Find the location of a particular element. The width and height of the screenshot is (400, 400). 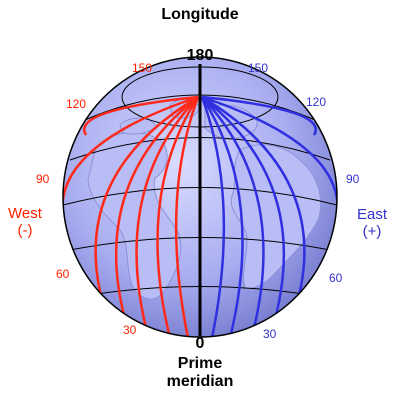

east-word: East is located at coordinates (371, 214).